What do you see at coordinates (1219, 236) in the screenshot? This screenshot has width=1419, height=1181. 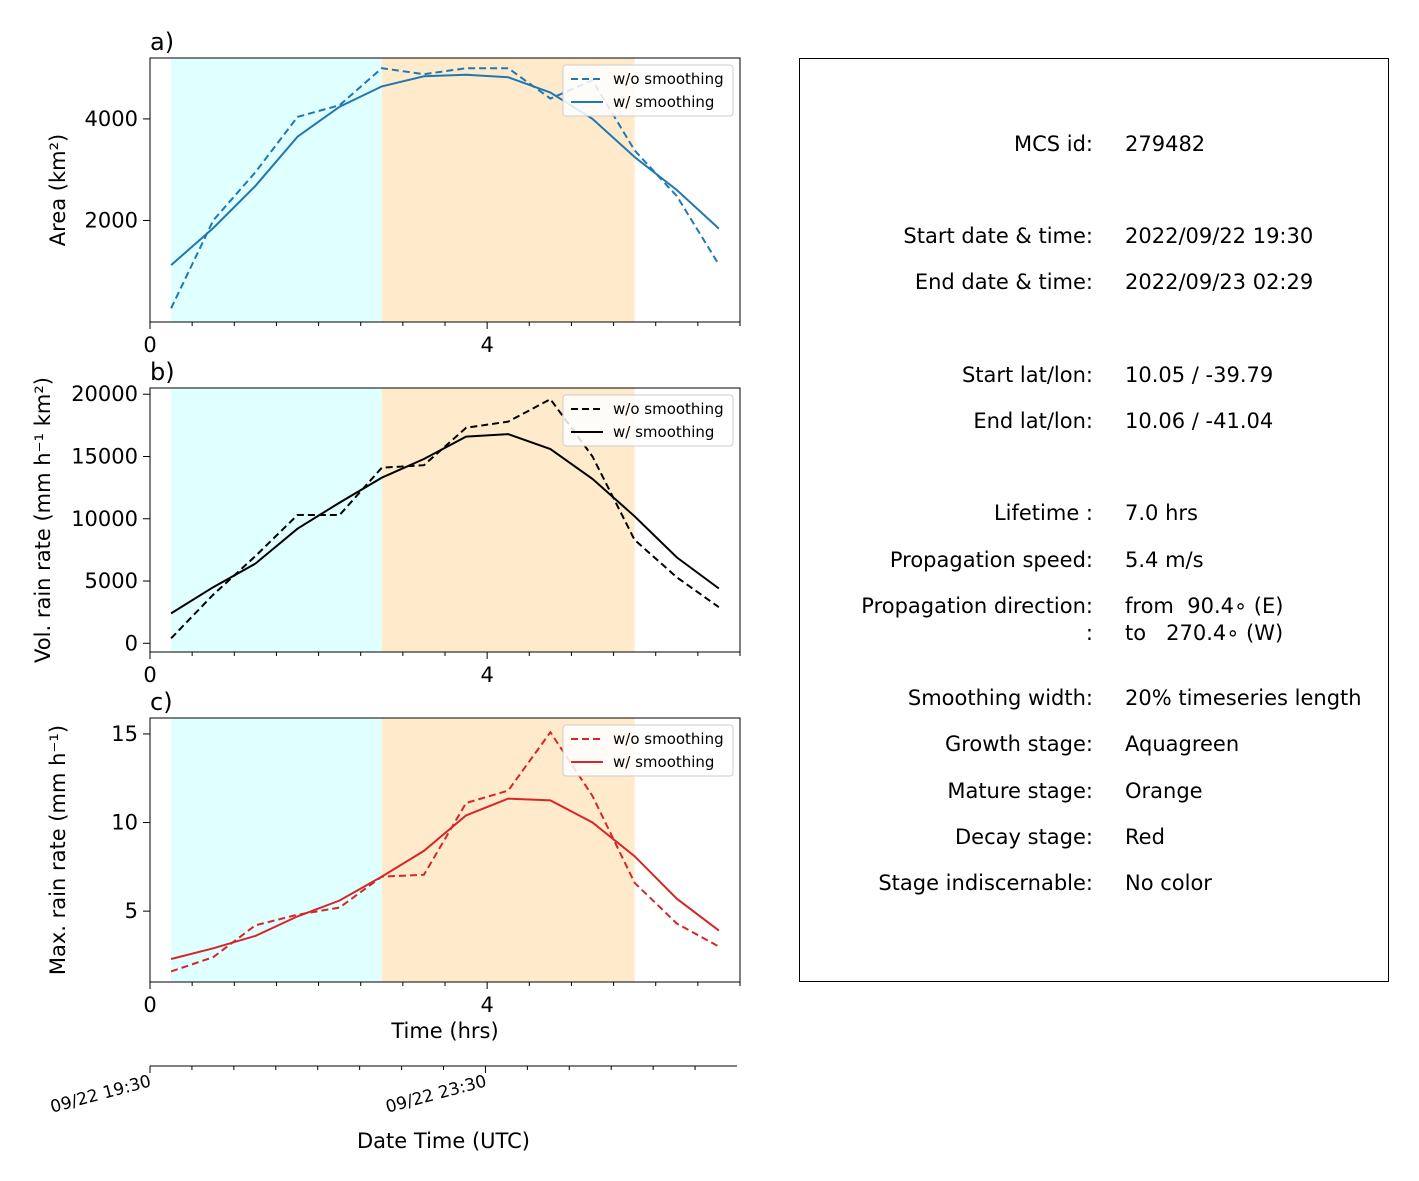 I see `start-time-value: 2022/09/22 19:30` at bounding box center [1219, 236].